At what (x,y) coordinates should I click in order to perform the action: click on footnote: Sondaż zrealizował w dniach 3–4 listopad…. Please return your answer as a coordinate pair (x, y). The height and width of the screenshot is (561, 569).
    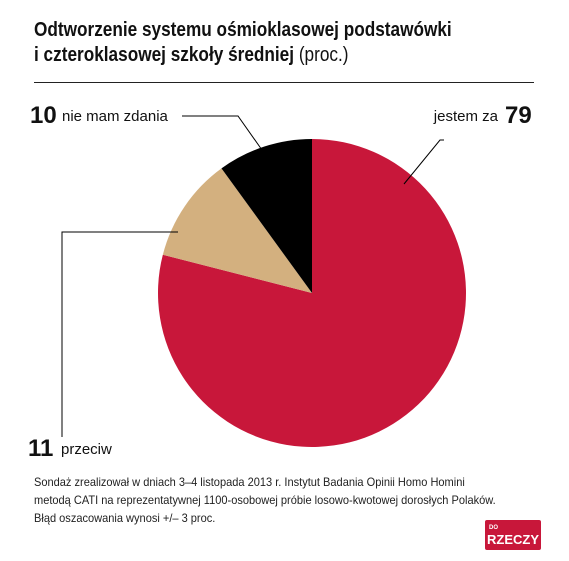
    Looking at the image, I should click on (291, 500).